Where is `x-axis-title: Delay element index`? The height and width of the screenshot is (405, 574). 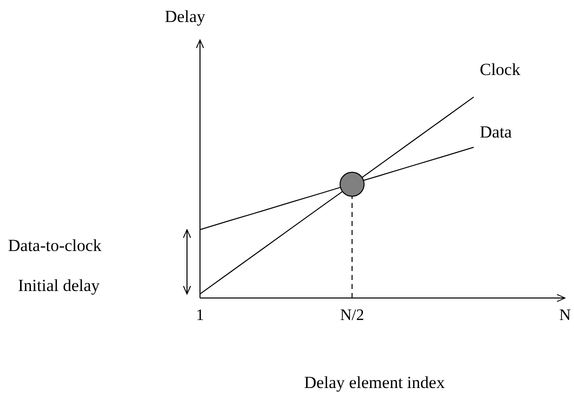
x-axis-title: Delay element index is located at coordinates (375, 382).